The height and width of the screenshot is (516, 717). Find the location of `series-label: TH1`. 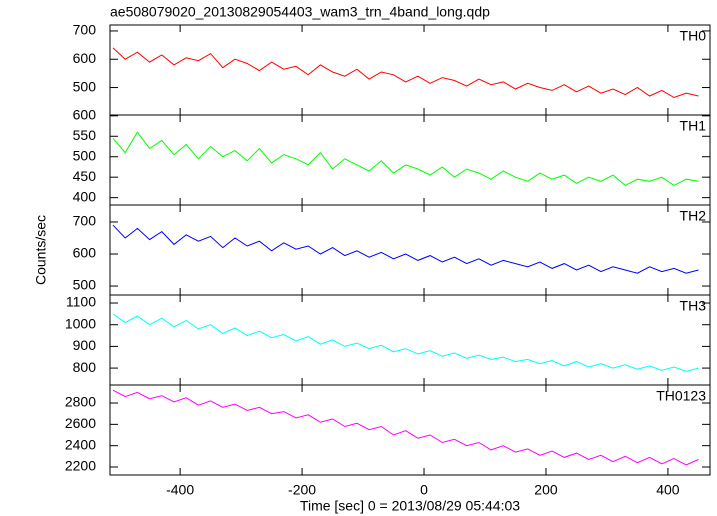

series-label: TH1 is located at coordinates (693, 126).